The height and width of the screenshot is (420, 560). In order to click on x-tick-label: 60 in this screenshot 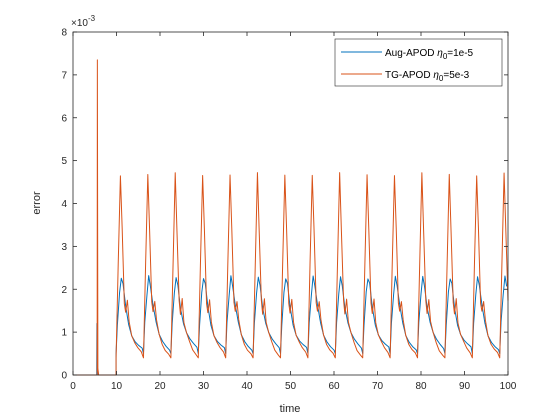, I will do `click(334, 386)`.